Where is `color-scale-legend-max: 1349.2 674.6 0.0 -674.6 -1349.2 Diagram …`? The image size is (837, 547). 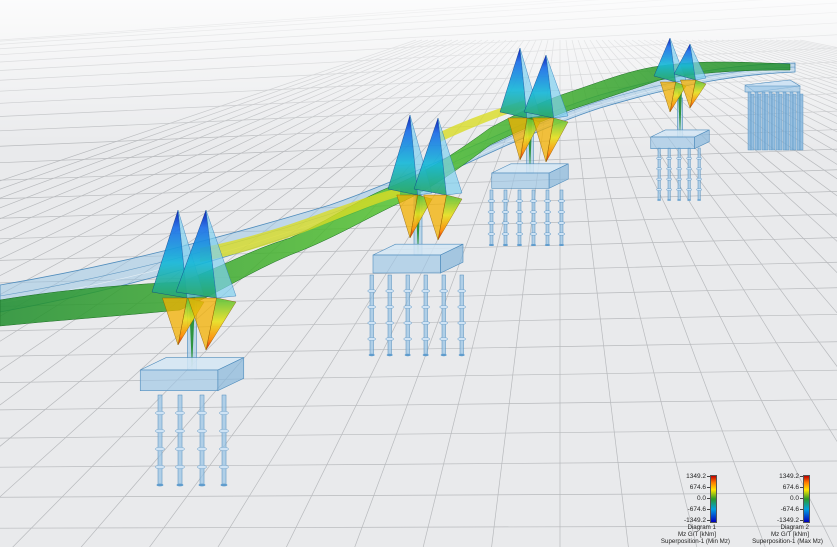
color-scale-legend-max: 1349.2 674.6 0.0 -674.6 -1349.2 Diagram … is located at coordinates (783, 509).